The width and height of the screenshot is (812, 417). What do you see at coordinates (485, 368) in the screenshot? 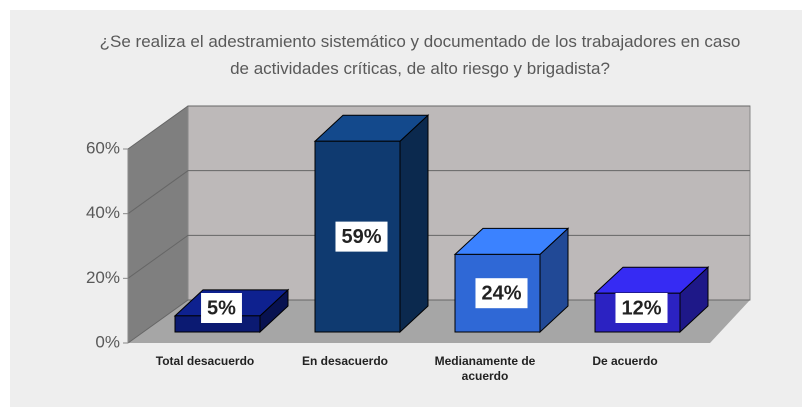
I see `x-tick-label: Medianamente de acuerdo` at bounding box center [485, 368].